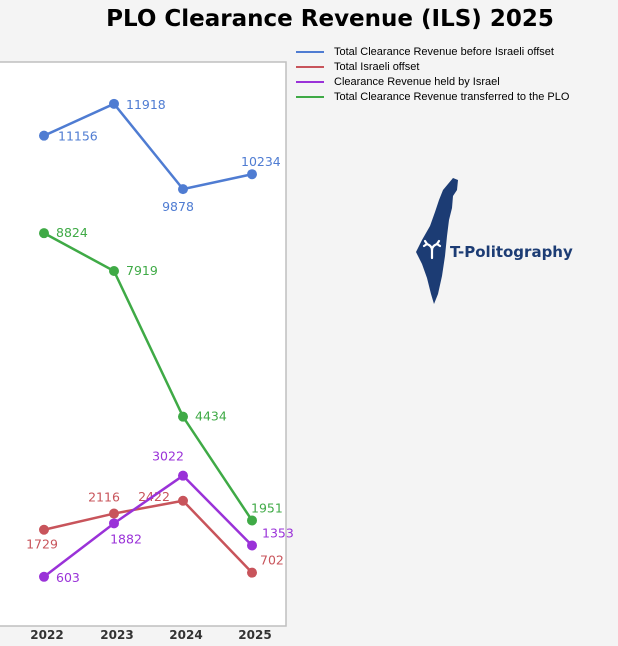 The image size is (618, 646). I want to click on x-axis: 2022 2023 2024 2025, so click(150, 635).